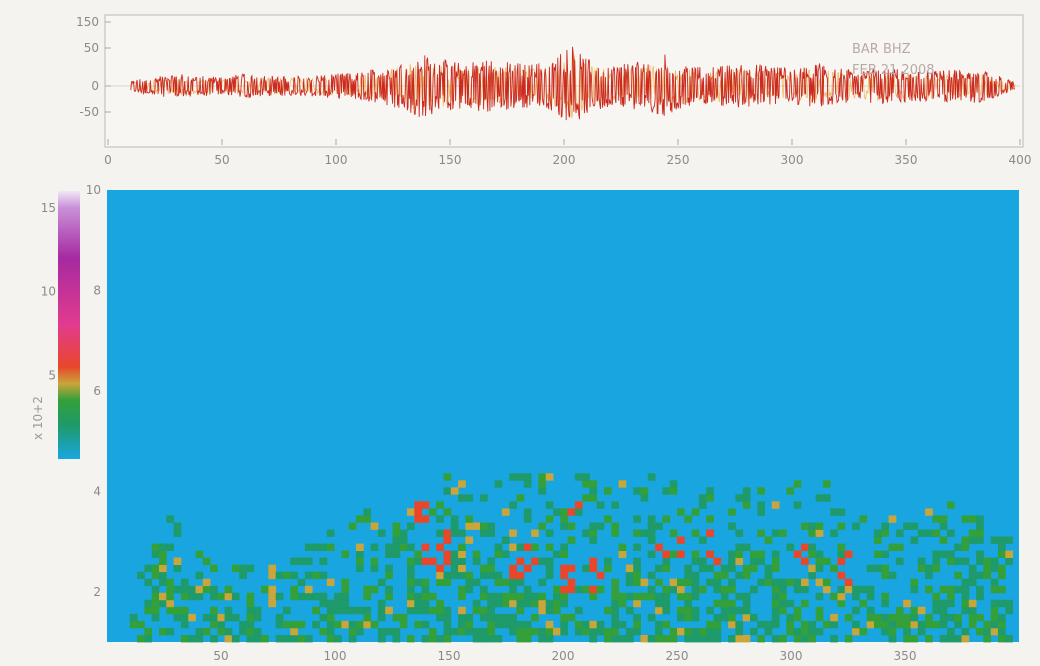  Describe the element at coordinates (97, 491) in the screenshot. I see `spectrogram-y-tick-label: 4` at that location.